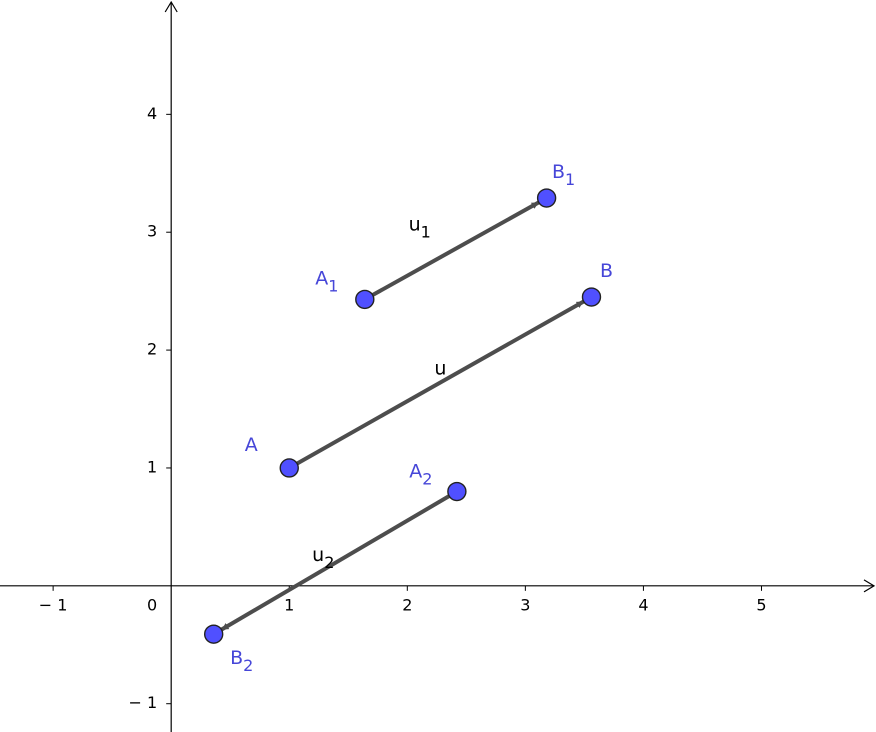 Image resolution: width=876 pixels, height=732 pixels. What do you see at coordinates (152, 349) in the screenshot?
I see `y-tick-label: 2` at bounding box center [152, 349].